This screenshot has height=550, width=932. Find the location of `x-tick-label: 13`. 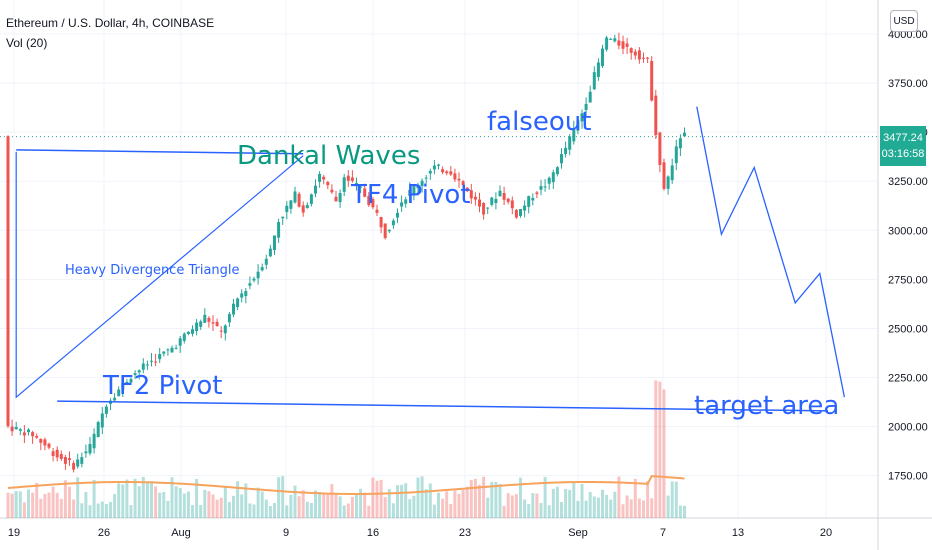

x-tick-label: 13 is located at coordinates (738, 533).